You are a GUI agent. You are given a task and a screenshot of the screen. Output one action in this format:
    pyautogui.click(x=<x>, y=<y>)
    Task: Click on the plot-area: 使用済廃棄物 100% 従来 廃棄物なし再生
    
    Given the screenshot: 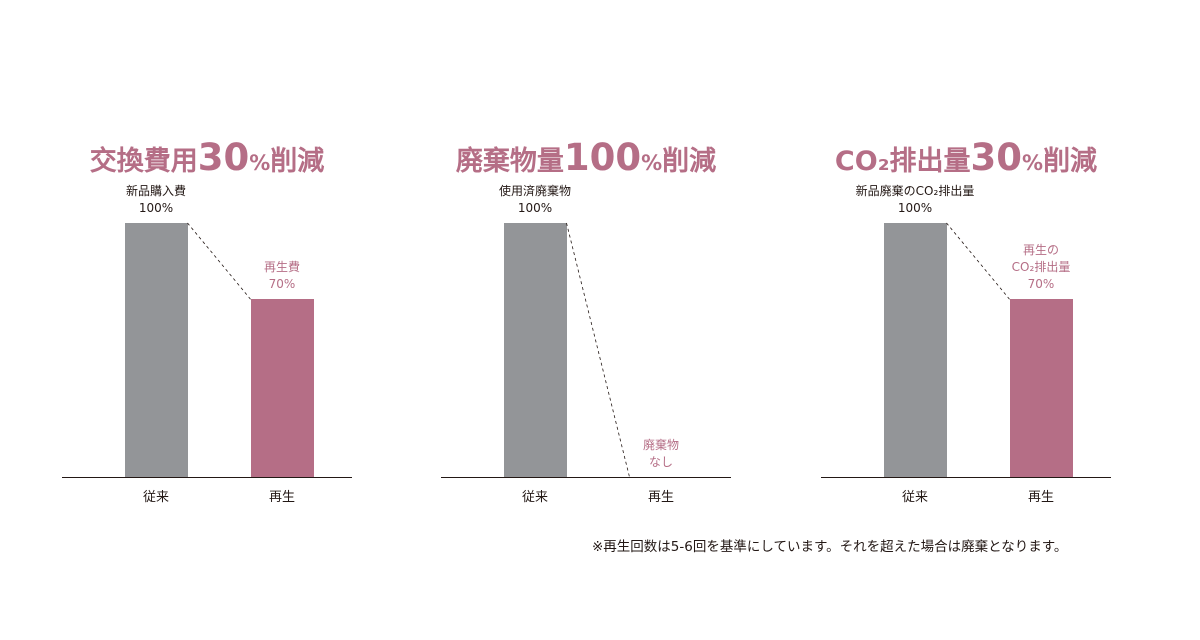 What is the action you would take?
    pyautogui.click(x=586, y=320)
    